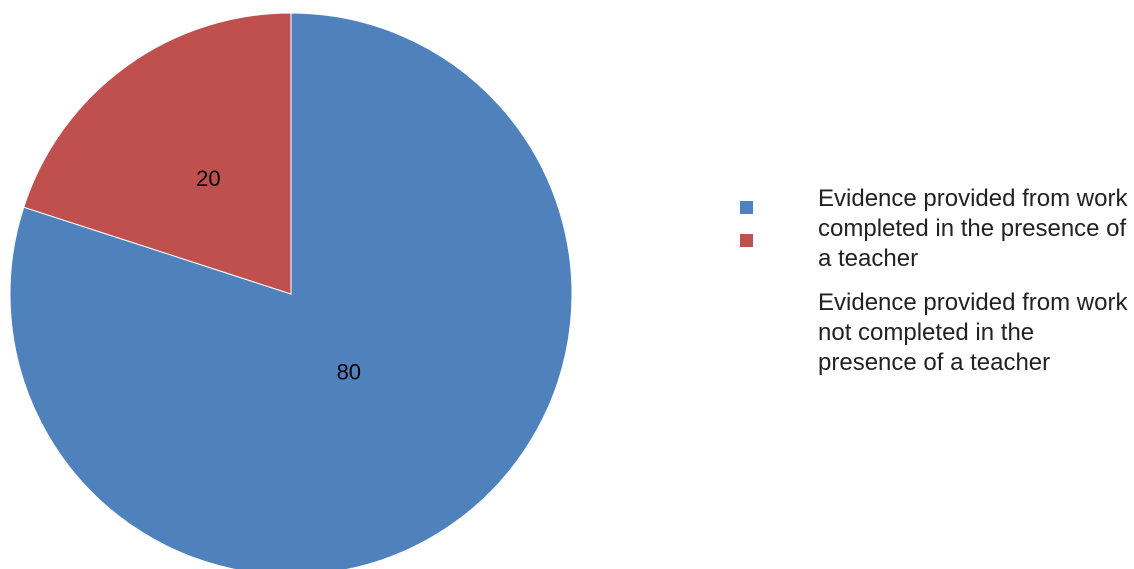 The width and height of the screenshot is (1134, 569). Describe the element at coordinates (349, 371) in the screenshot. I see `pie-data-label-1: 80` at that location.